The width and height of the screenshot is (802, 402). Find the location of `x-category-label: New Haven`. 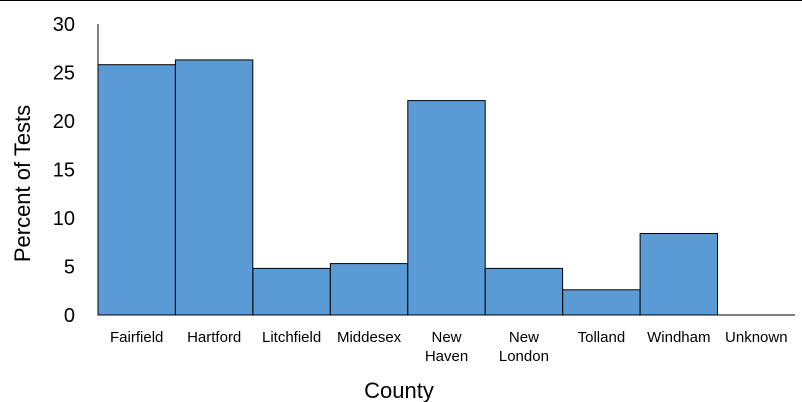

x-category-label: New Haven is located at coordinates (446, 347).